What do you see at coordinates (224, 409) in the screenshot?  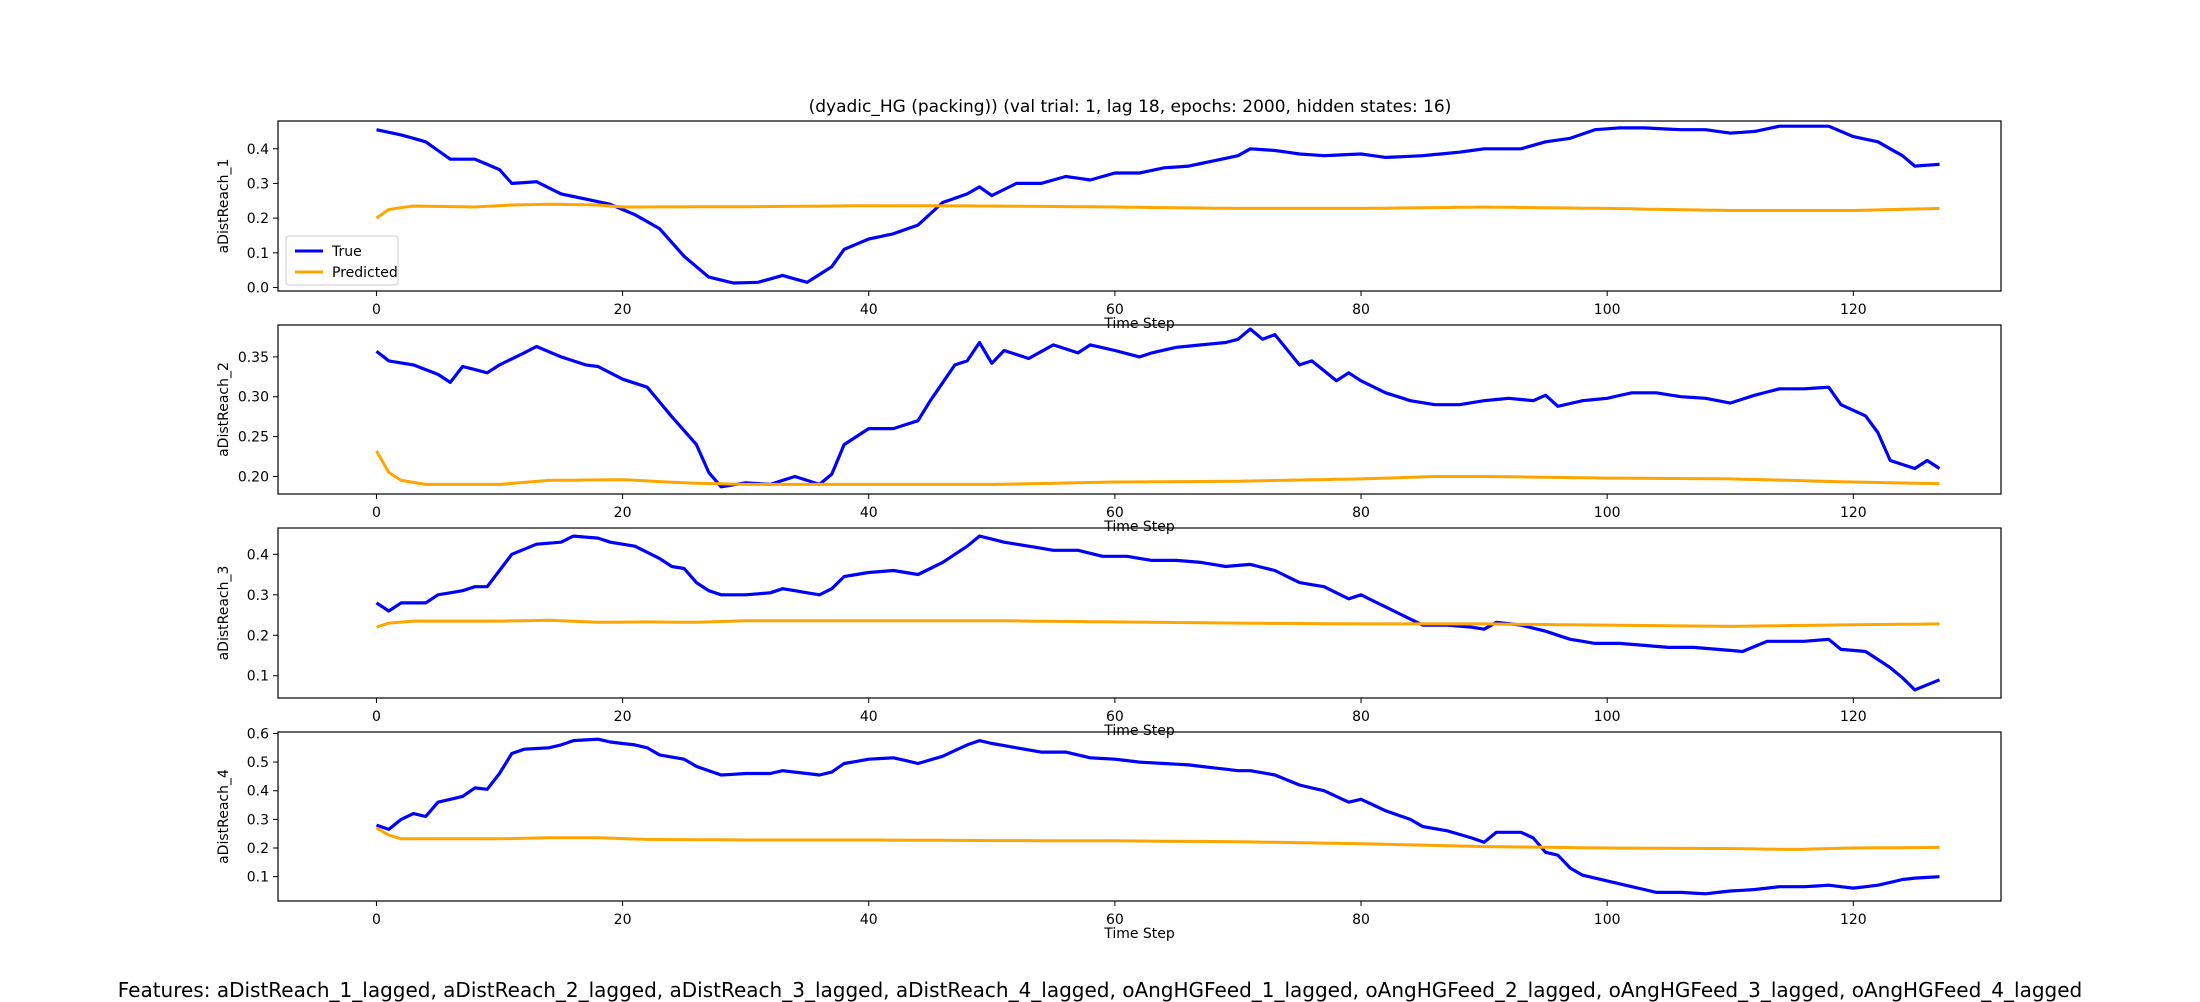 I see `y-axis-label: aDistReach_2` at bounding box center [224, 409].